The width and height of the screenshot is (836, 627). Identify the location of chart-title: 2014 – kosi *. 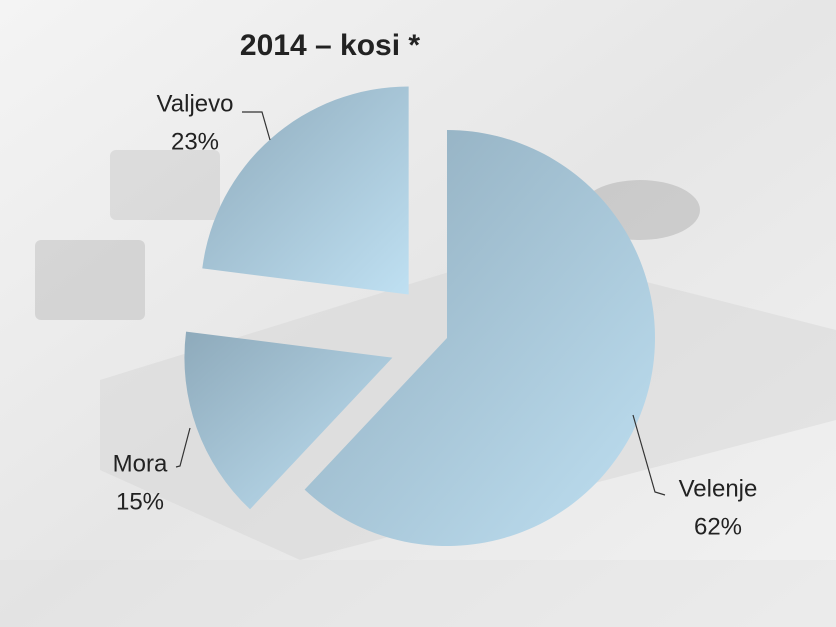
(330, 45).